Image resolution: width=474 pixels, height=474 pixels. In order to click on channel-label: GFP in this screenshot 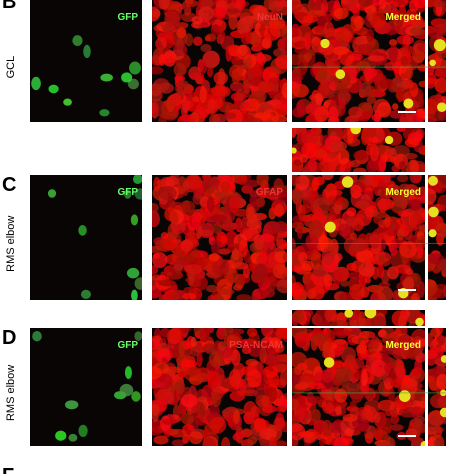, I will do `click(127, 345)`.